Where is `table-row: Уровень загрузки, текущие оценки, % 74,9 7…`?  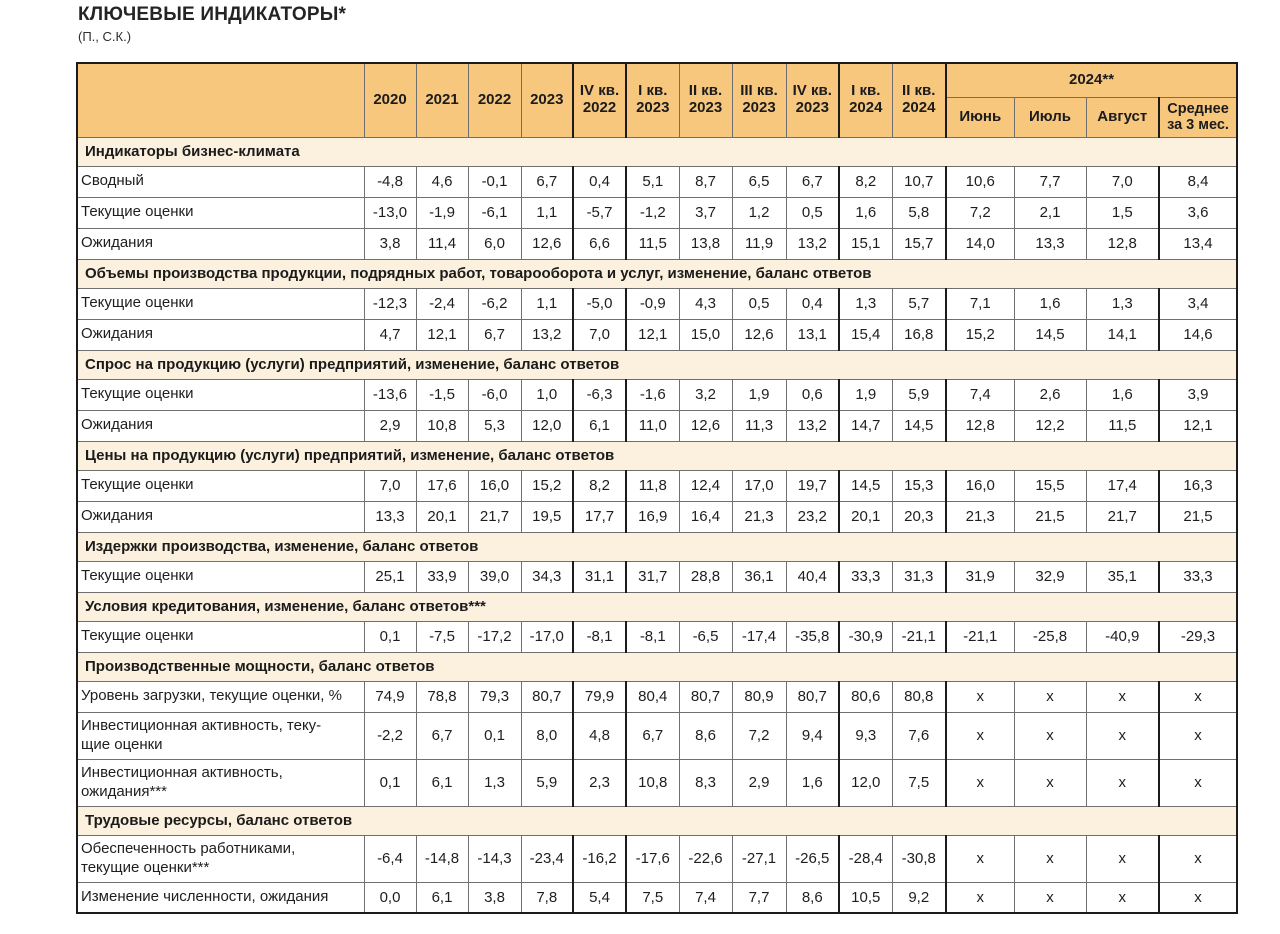 table-row: Уровень загрузки, текущие оценки, % 74,9 7… is located at coordinates (657, 696).